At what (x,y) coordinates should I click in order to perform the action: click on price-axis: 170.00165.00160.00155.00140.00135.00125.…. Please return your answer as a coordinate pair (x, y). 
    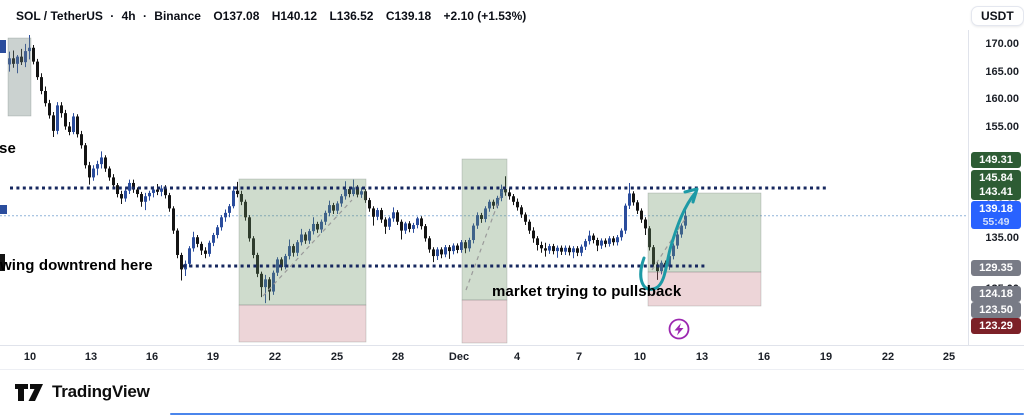
    Looking at the image, I should click on (996, 187).